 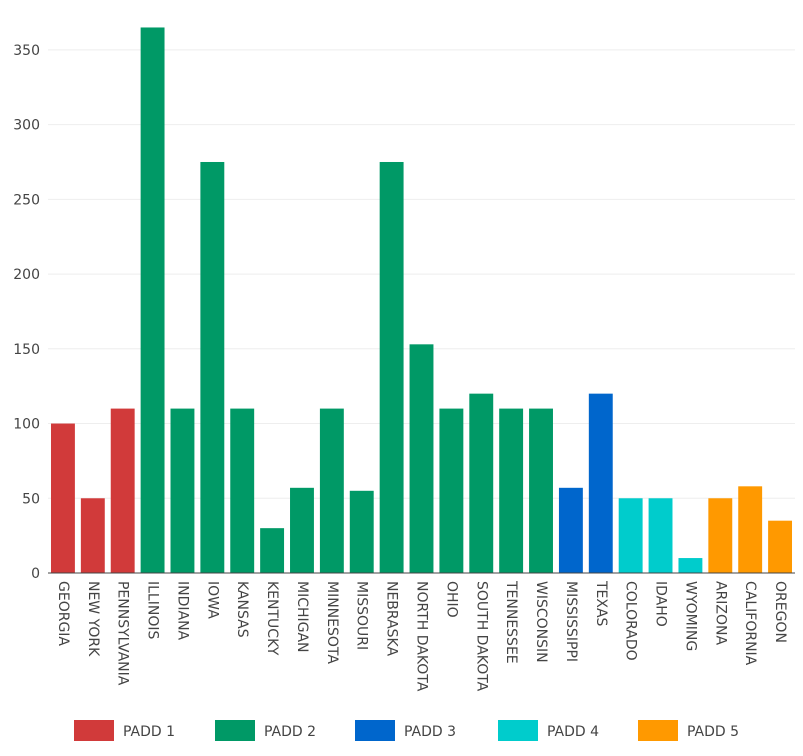 What do you see at coordinates (242, 609) in the screenshot?
I see `x-tick-label: KANSAS` at bounding box center [242, 609].